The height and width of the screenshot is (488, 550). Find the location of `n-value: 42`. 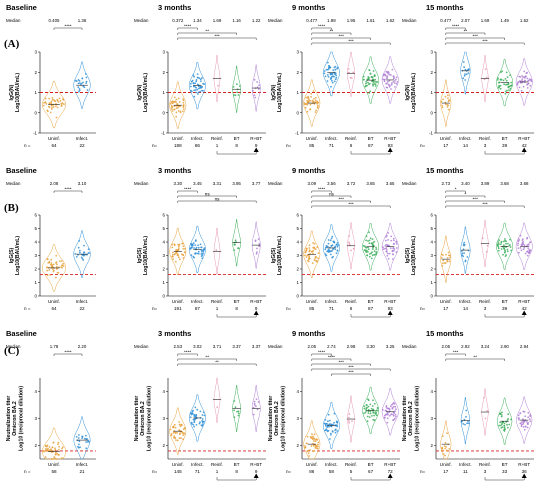

n-value: 42 is located at coordinates (525, 308).